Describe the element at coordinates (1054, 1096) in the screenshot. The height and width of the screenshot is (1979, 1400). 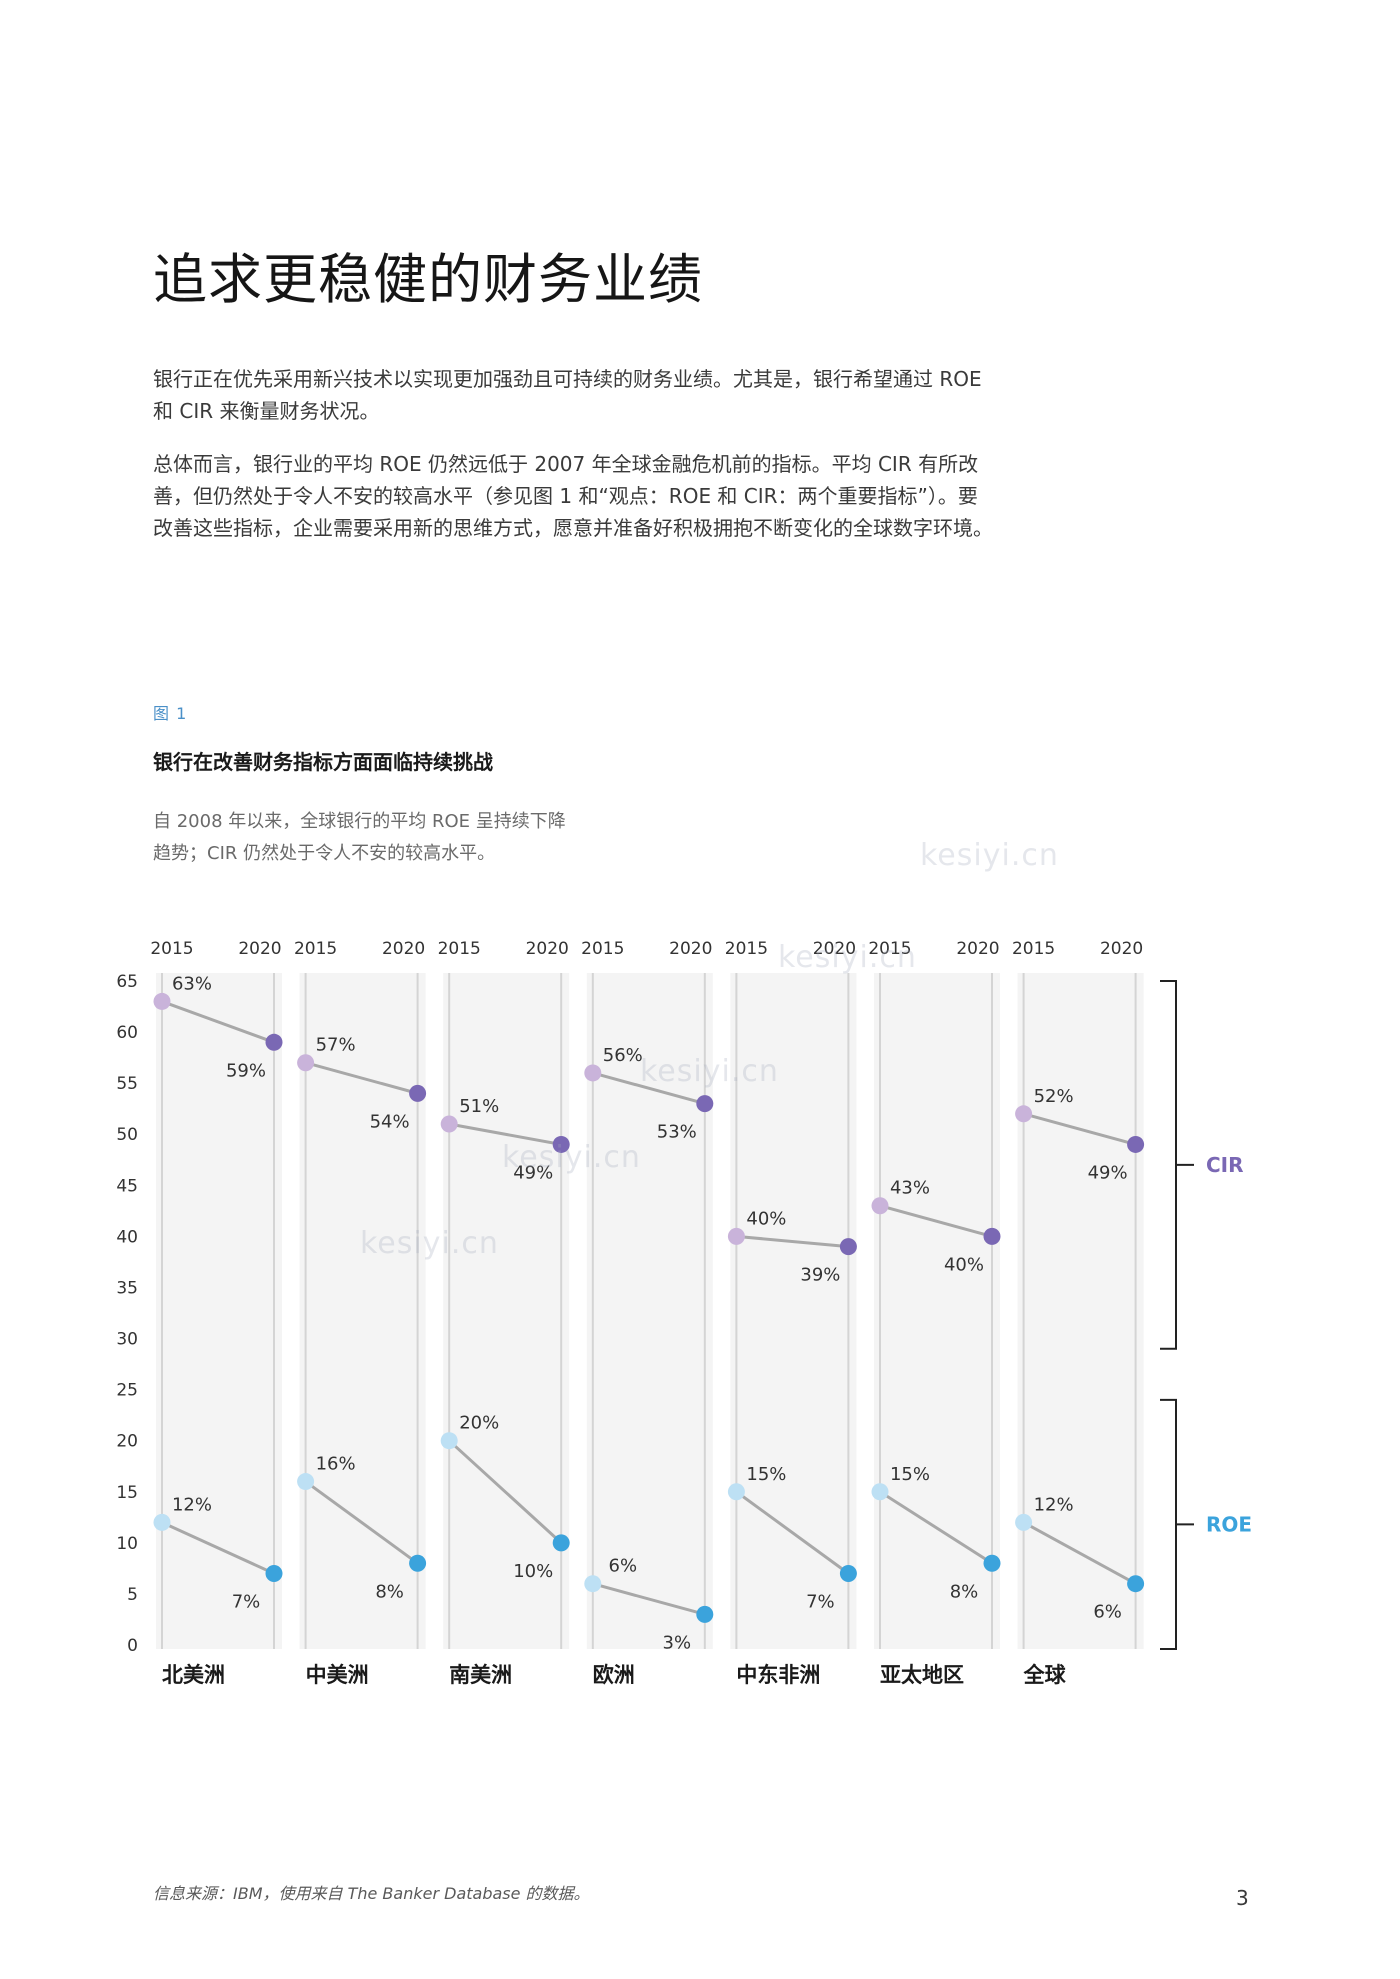
I see `data-label-cir-2015: 52%` at that location.